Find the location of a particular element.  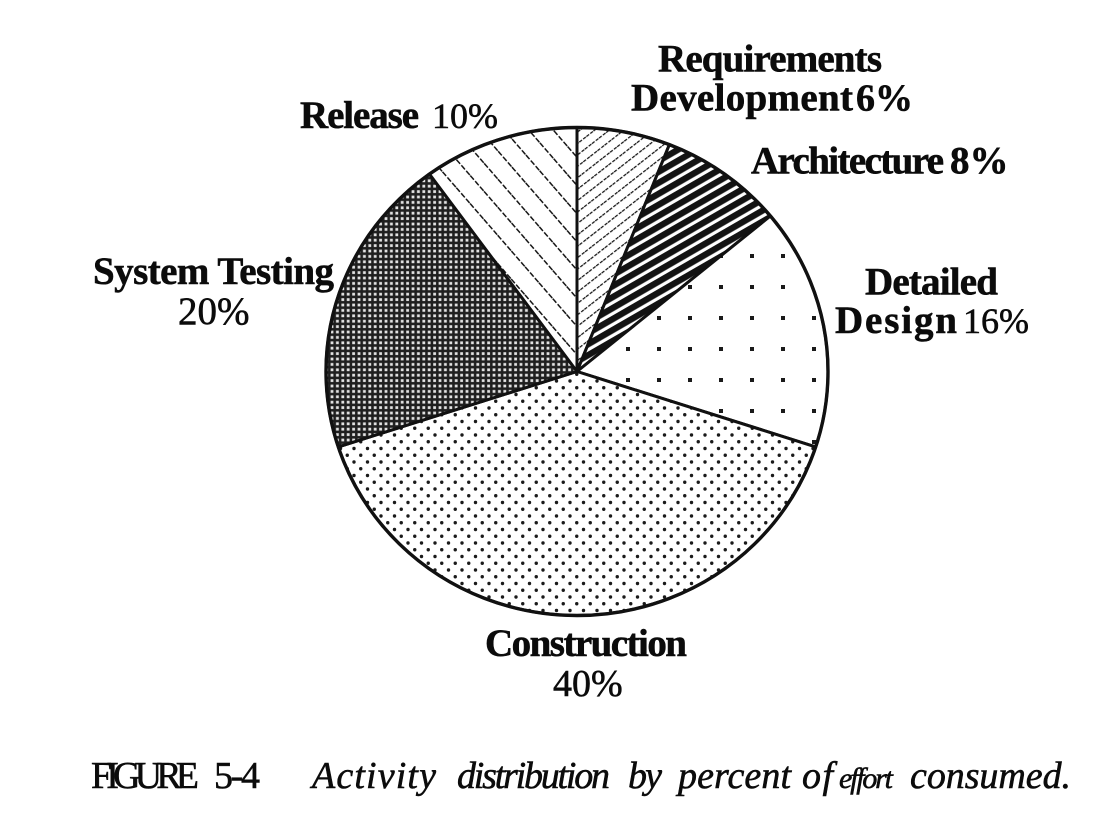

svg-text: System Testing is located at coordinates (214, 271).